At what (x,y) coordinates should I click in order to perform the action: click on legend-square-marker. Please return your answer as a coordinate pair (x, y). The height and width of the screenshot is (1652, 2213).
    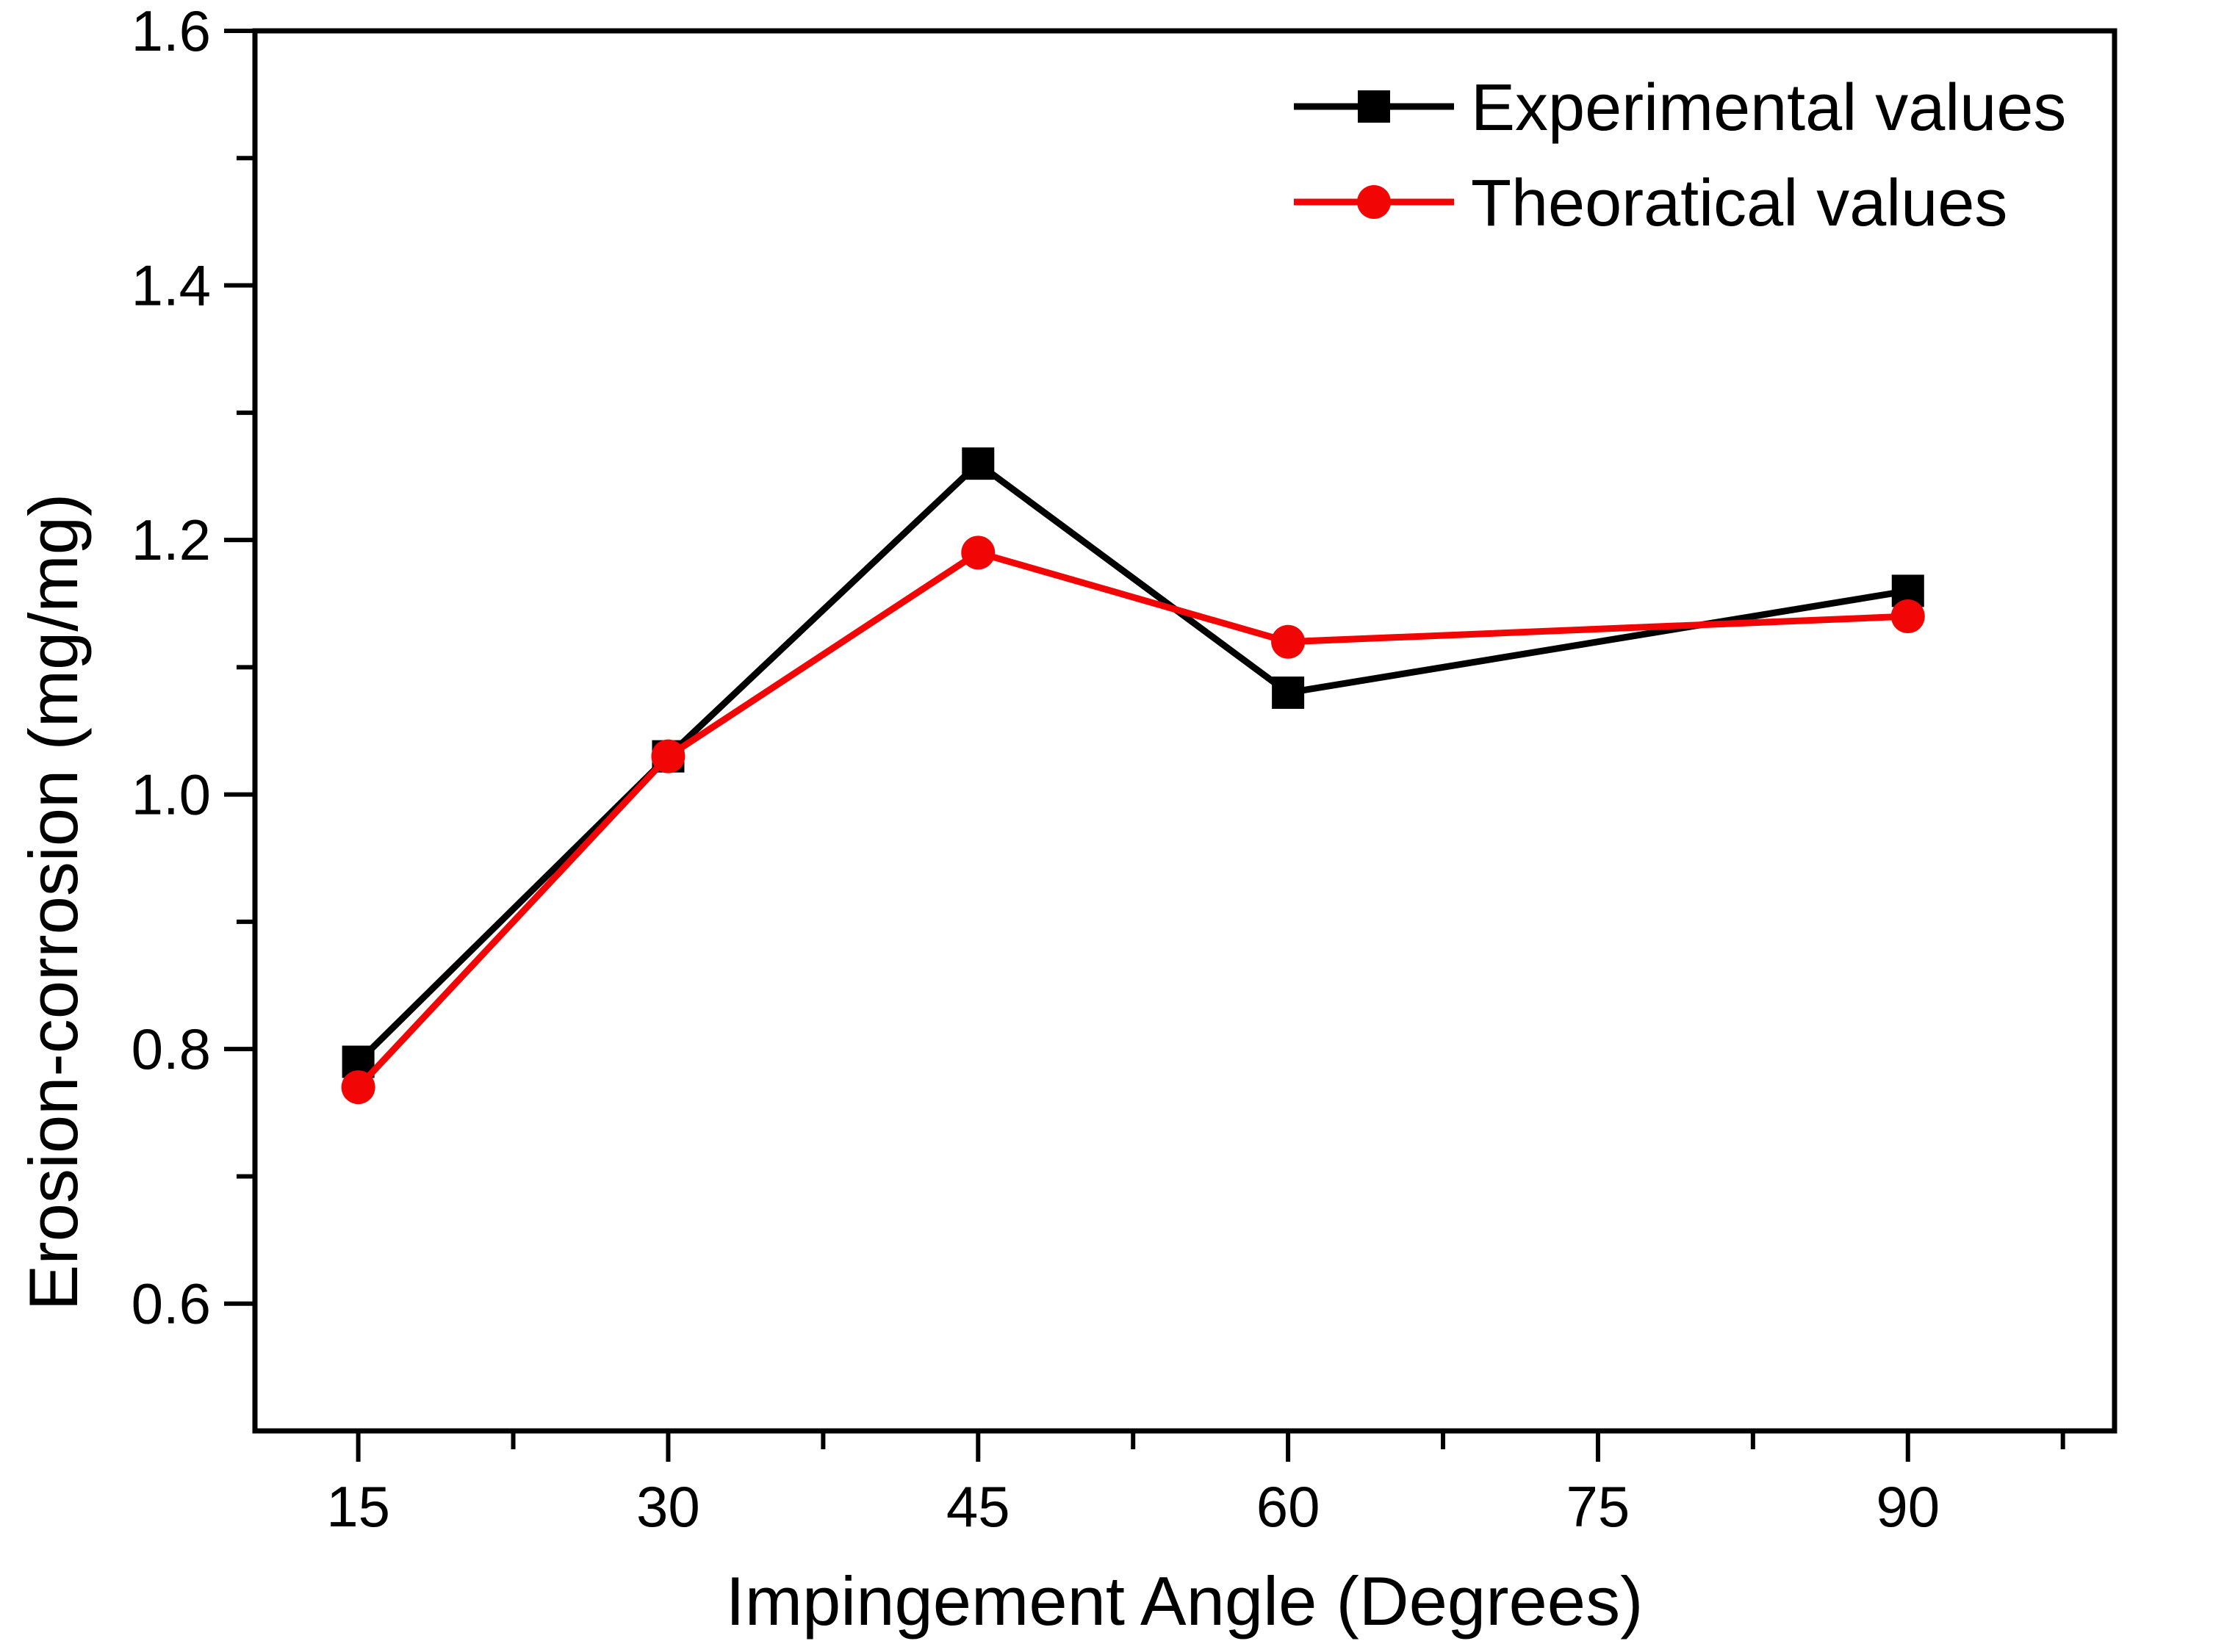
    Looking at the image, I should click on (1374, 106).